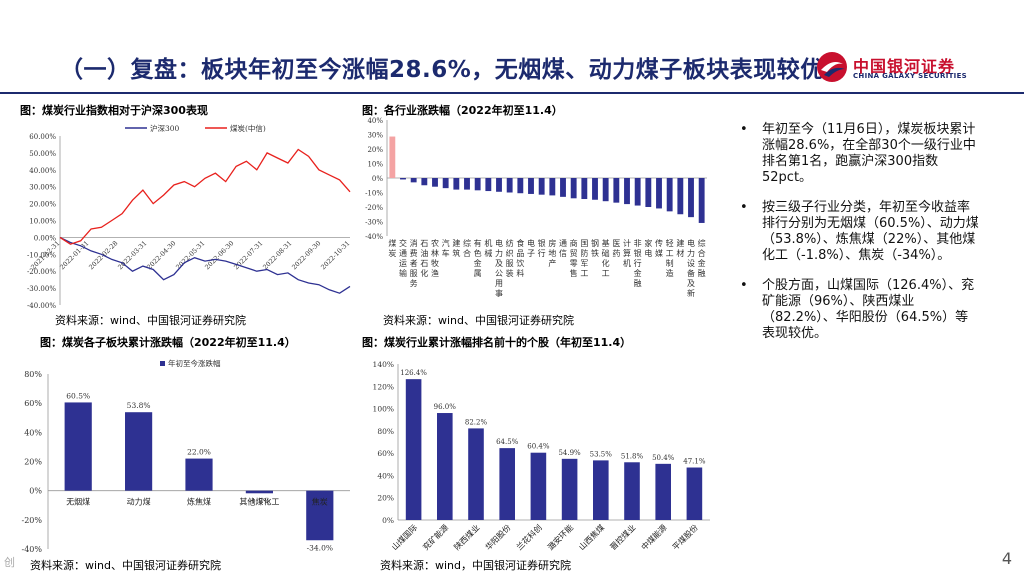  I want to click on chart2-x-label: 医药, so click(616, 248).